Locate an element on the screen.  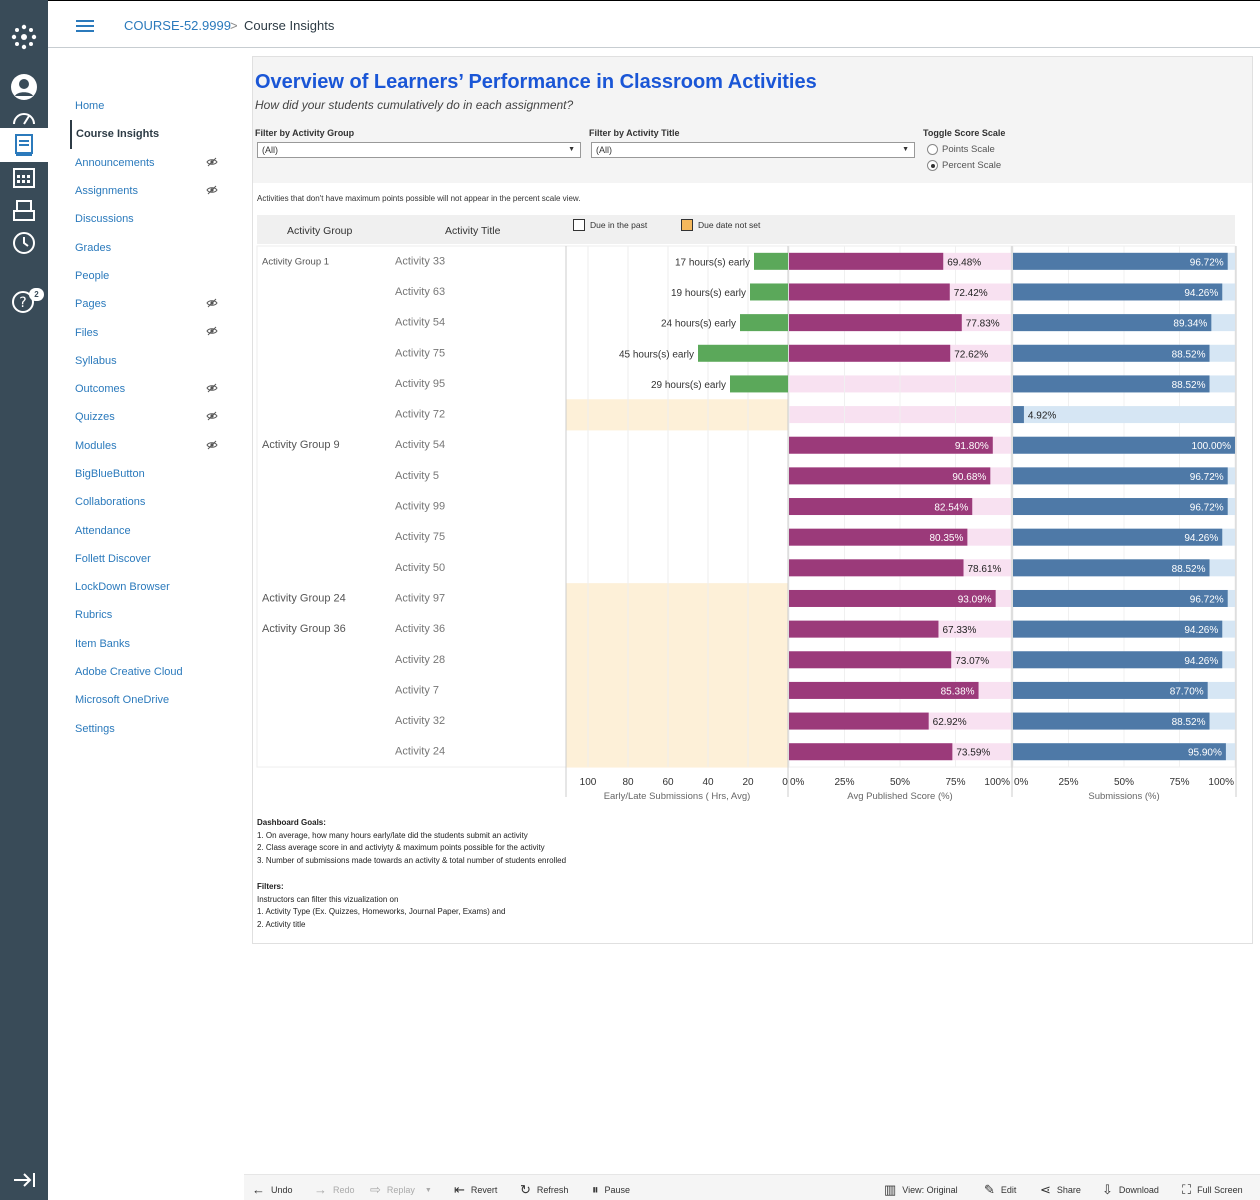
refresh-button: ↻ Refresh is located at coordinates (544, 1190).